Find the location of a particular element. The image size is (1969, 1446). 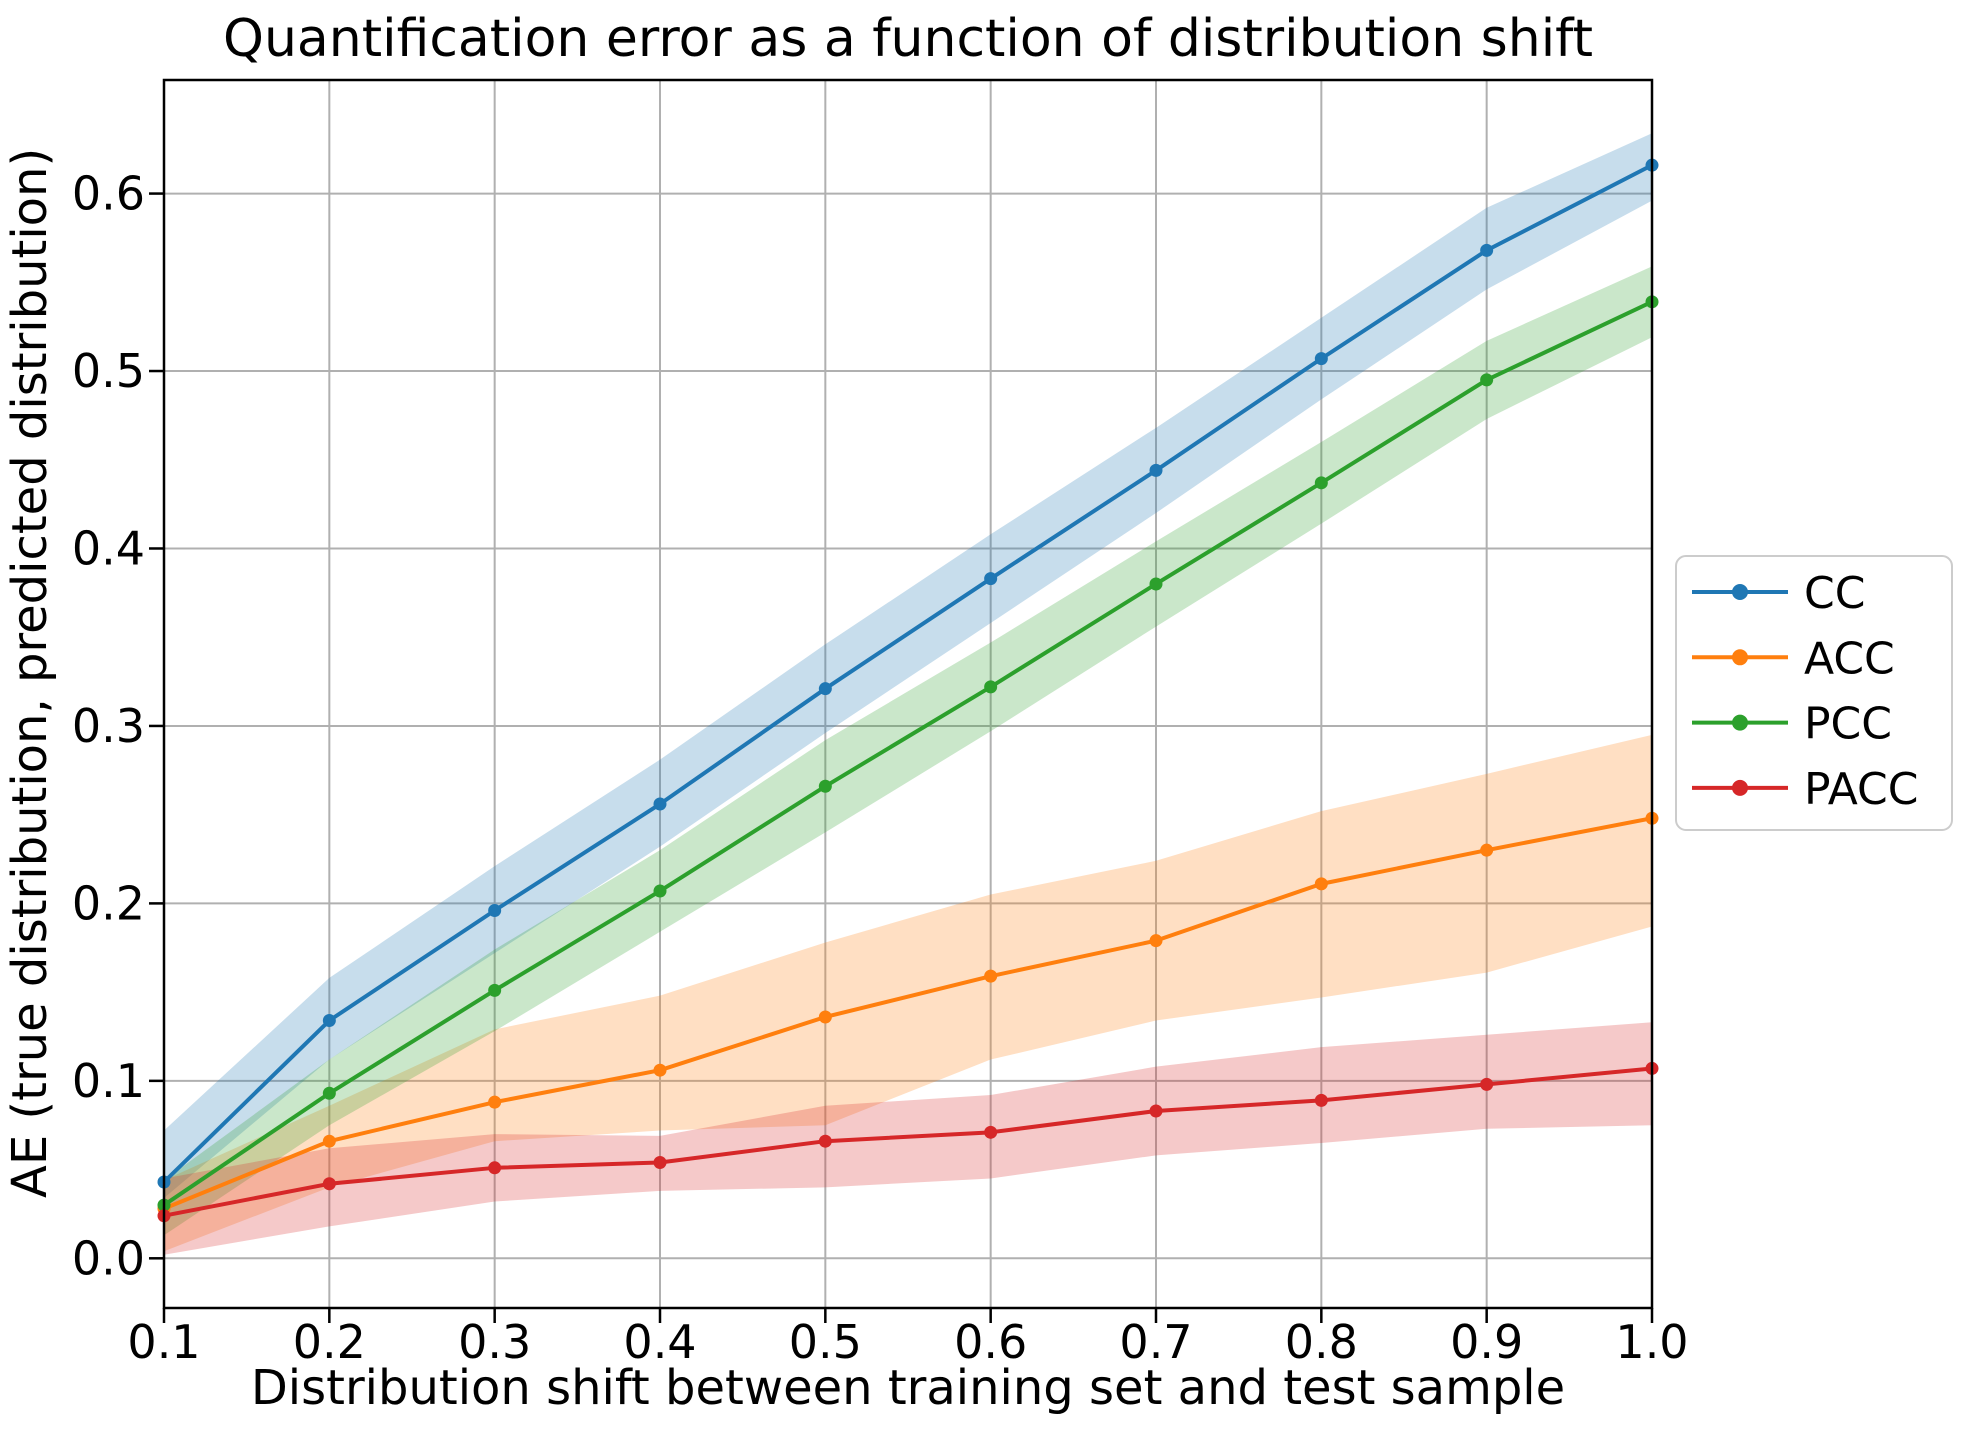

x-tick-label: 0.6 is located at coordinates (990, 1342).